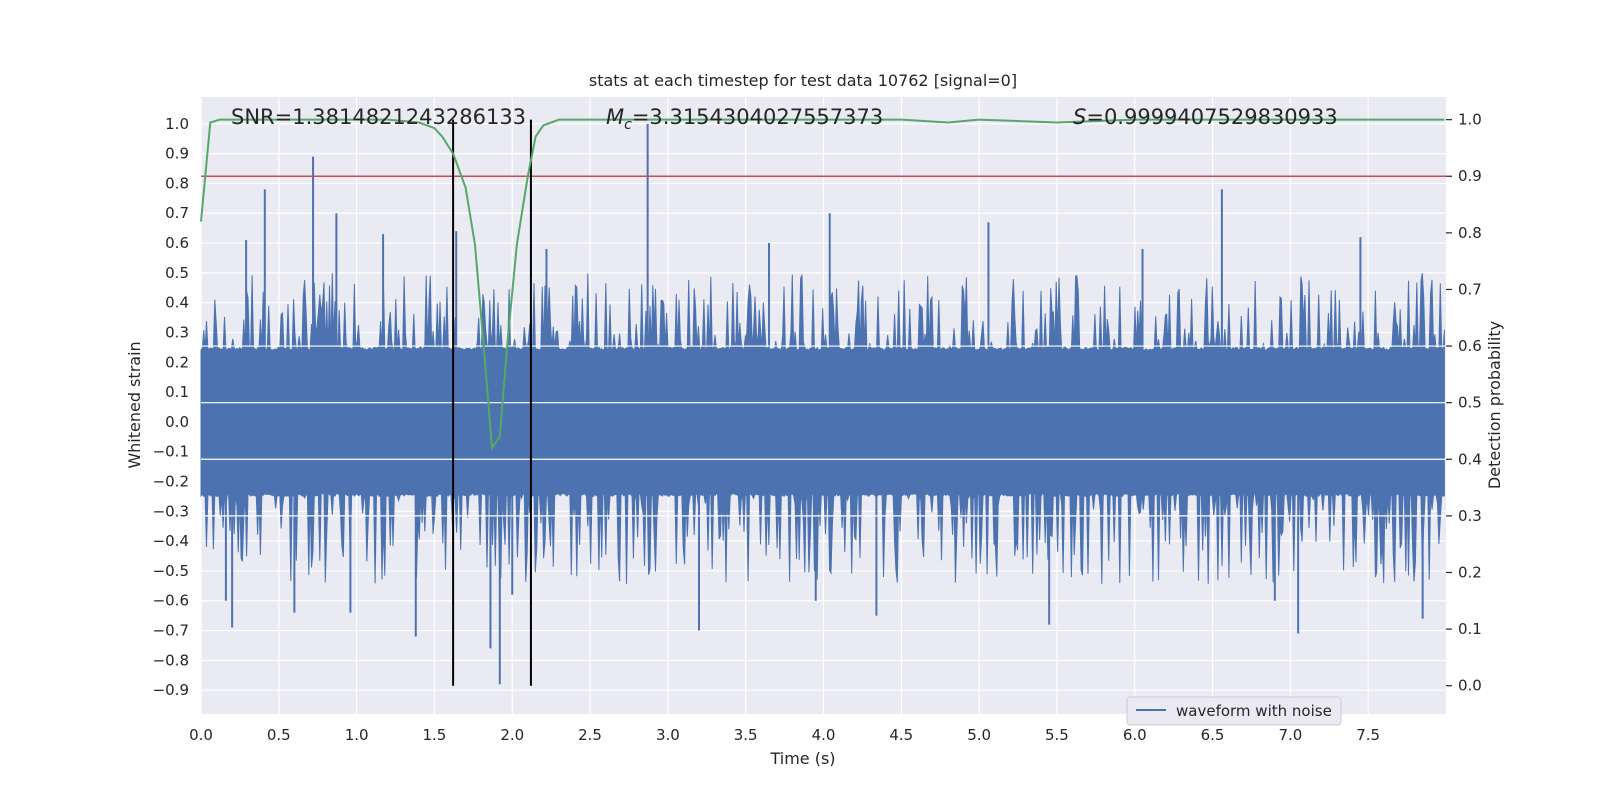  Describe the element at coordinates (1135, 735) in the screenshot. I see `x-tick-label: 6.0` at that location.